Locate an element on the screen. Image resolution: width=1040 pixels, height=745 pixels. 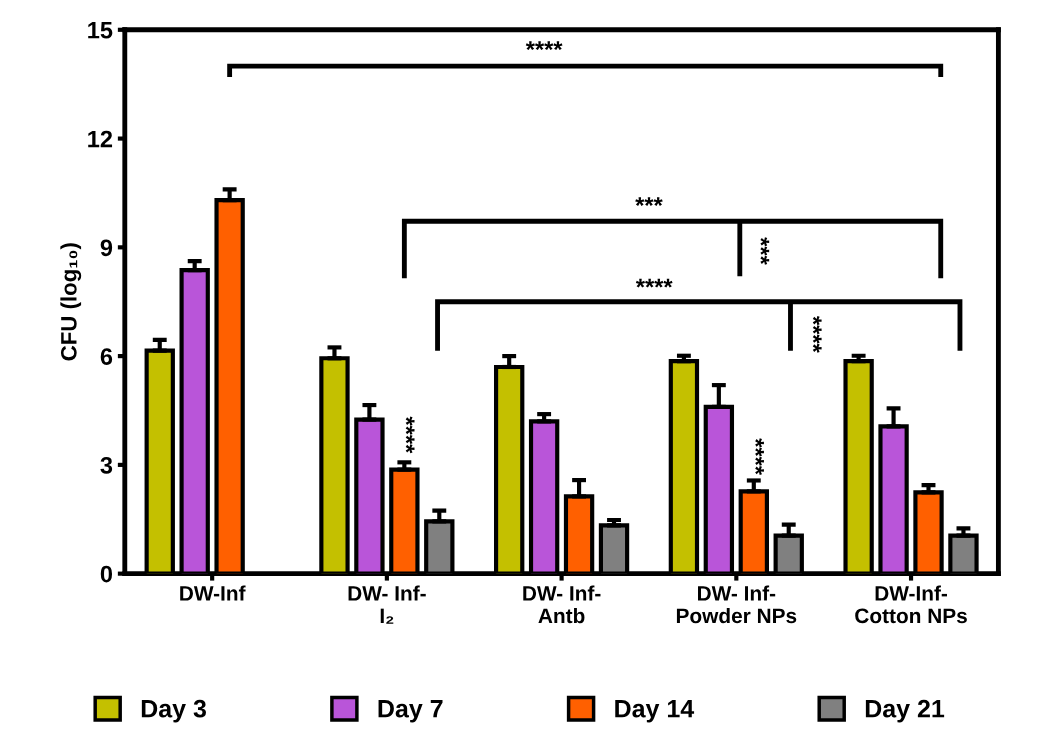
x-tick-label: DW- Inf- I₂ is located at coordinates (387, 604).